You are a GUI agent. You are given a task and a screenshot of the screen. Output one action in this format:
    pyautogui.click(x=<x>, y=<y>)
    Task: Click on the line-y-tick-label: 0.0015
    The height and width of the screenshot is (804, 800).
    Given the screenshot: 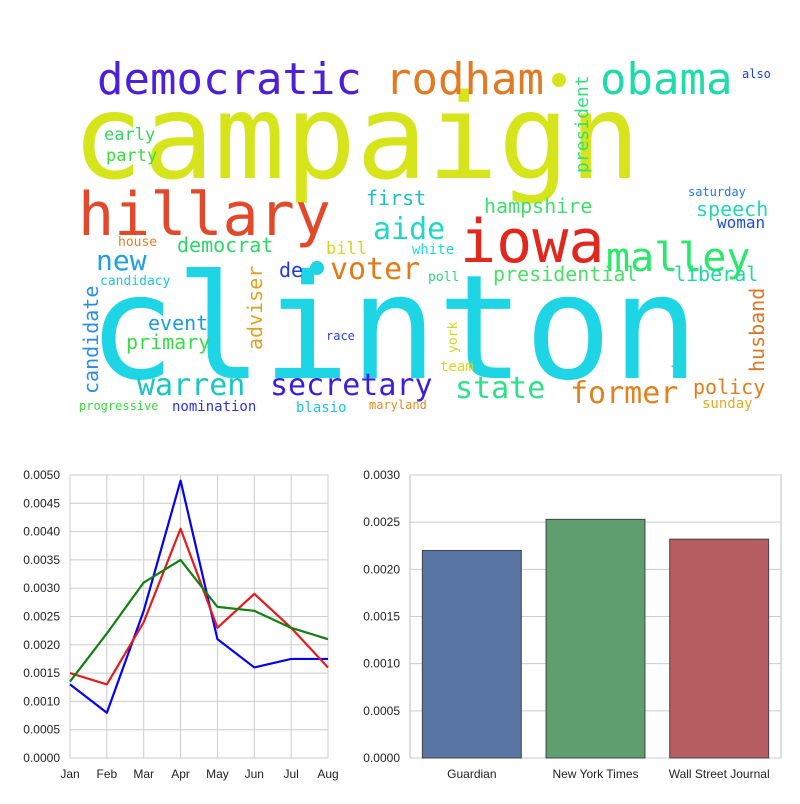 What is the action you would take?
    pyautogui.click(x=41, y=673)
    